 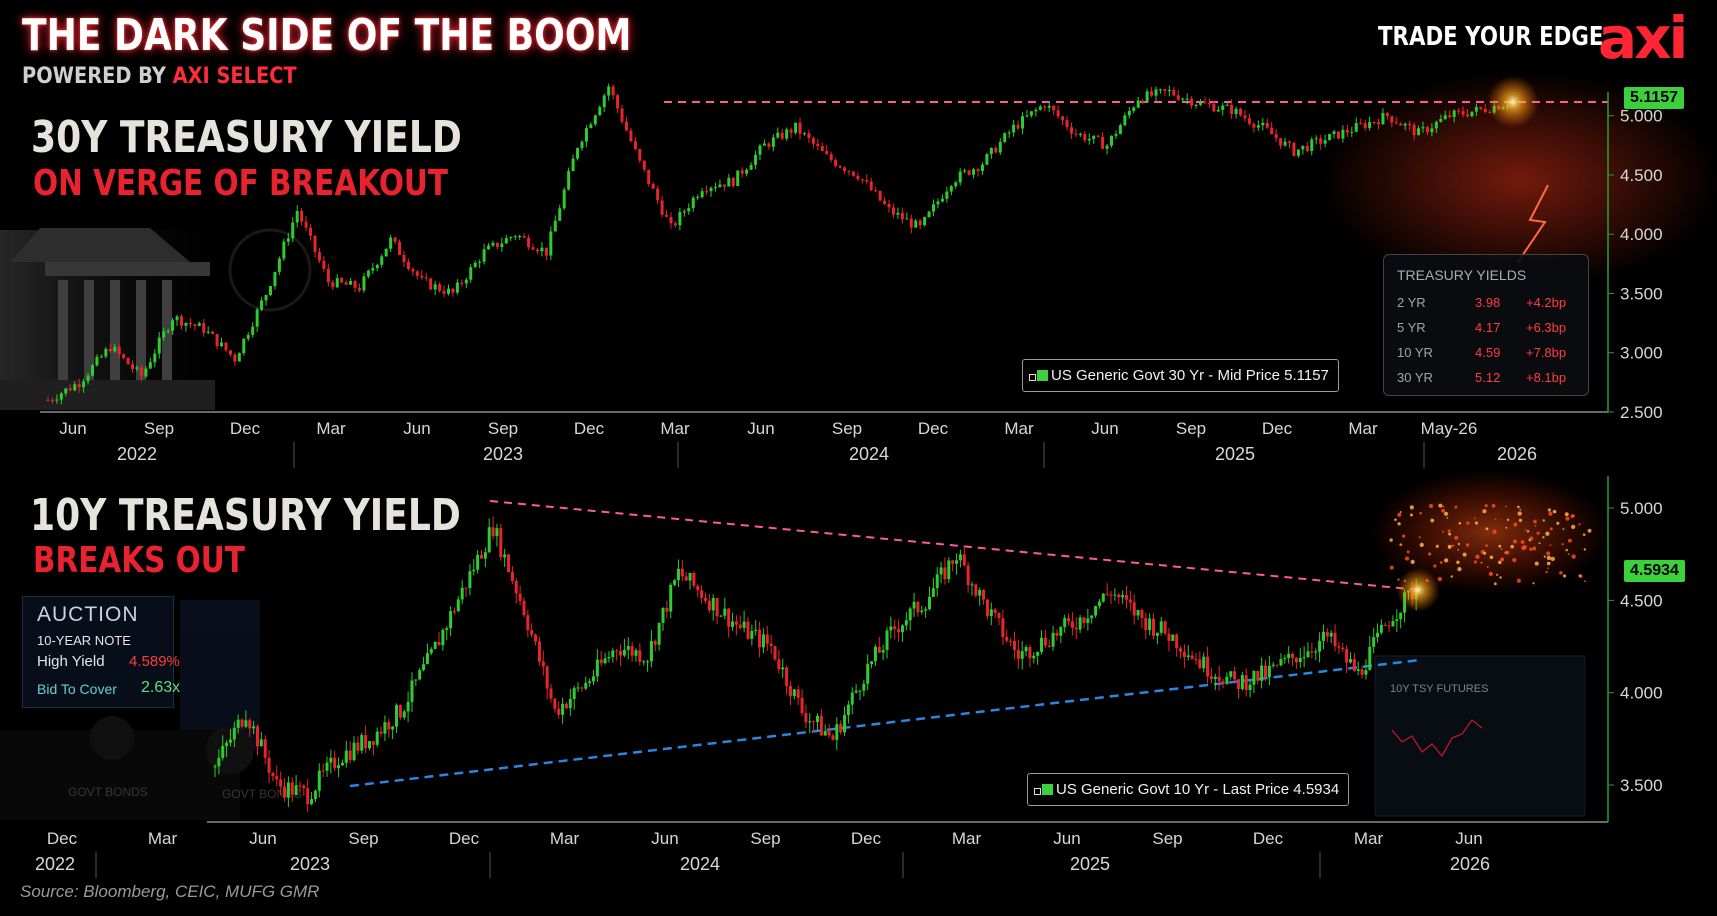 What do you see at coordinates (1042, 375) in the screenshot?
I see `legend-swatch` at bounding box center [1042, 375].